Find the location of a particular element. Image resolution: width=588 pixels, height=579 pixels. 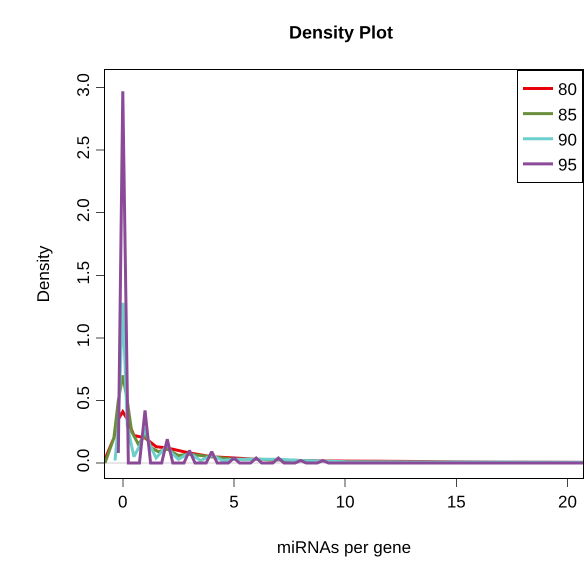

y-axis-title: Density is located at coordinates (43, 273).